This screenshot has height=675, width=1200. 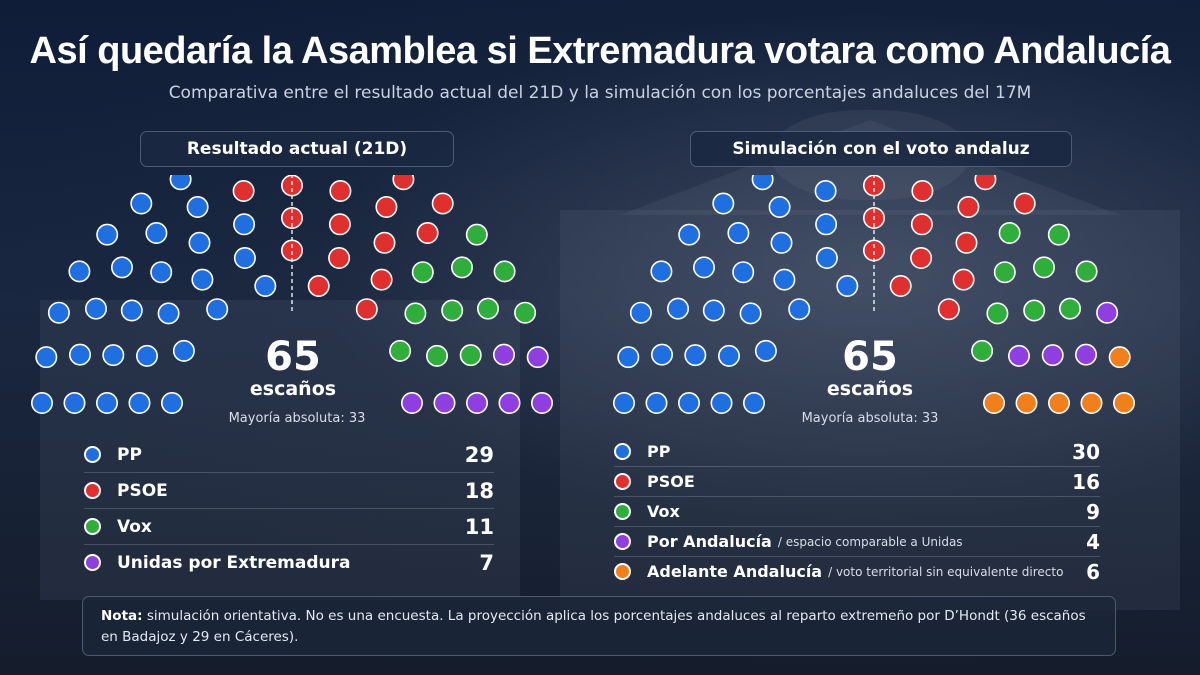 I want to click on party-seats: 16, so click(x=1086, y=481).